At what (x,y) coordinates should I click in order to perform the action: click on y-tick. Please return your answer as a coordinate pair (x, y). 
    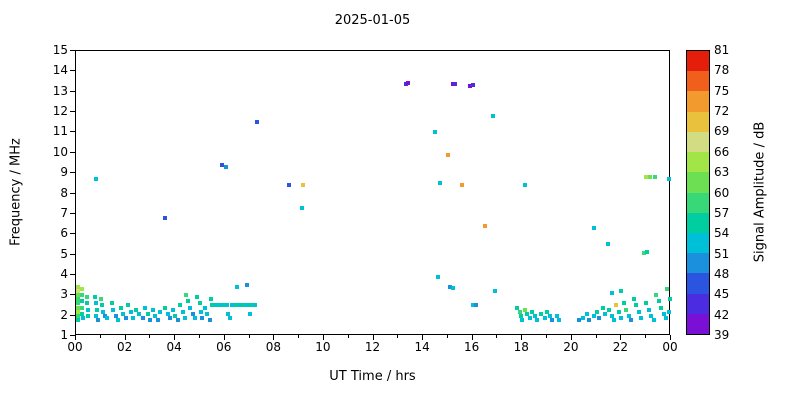
    Looking at the image, I should click on (72, 274).